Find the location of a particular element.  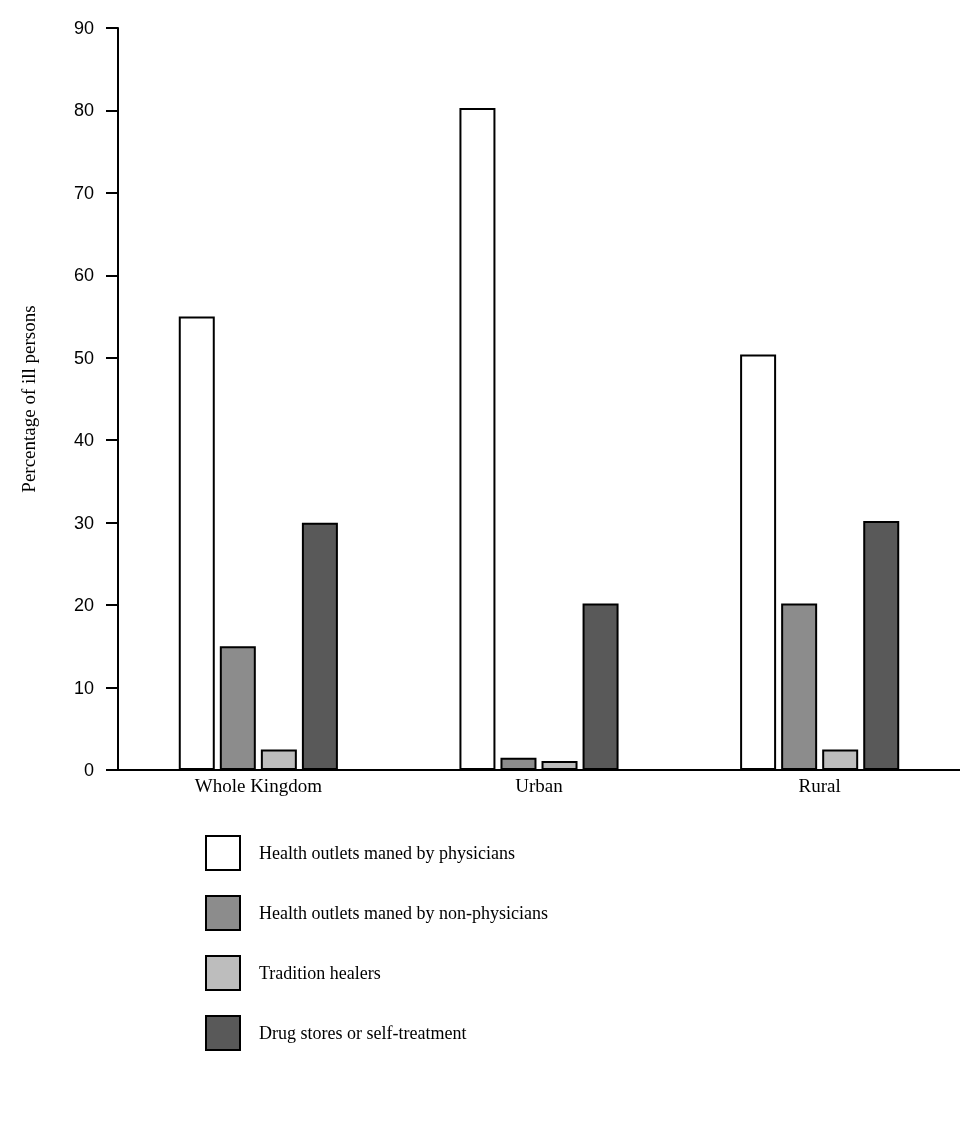

y-tick-label: 70 is located at coordinates (83, 192).